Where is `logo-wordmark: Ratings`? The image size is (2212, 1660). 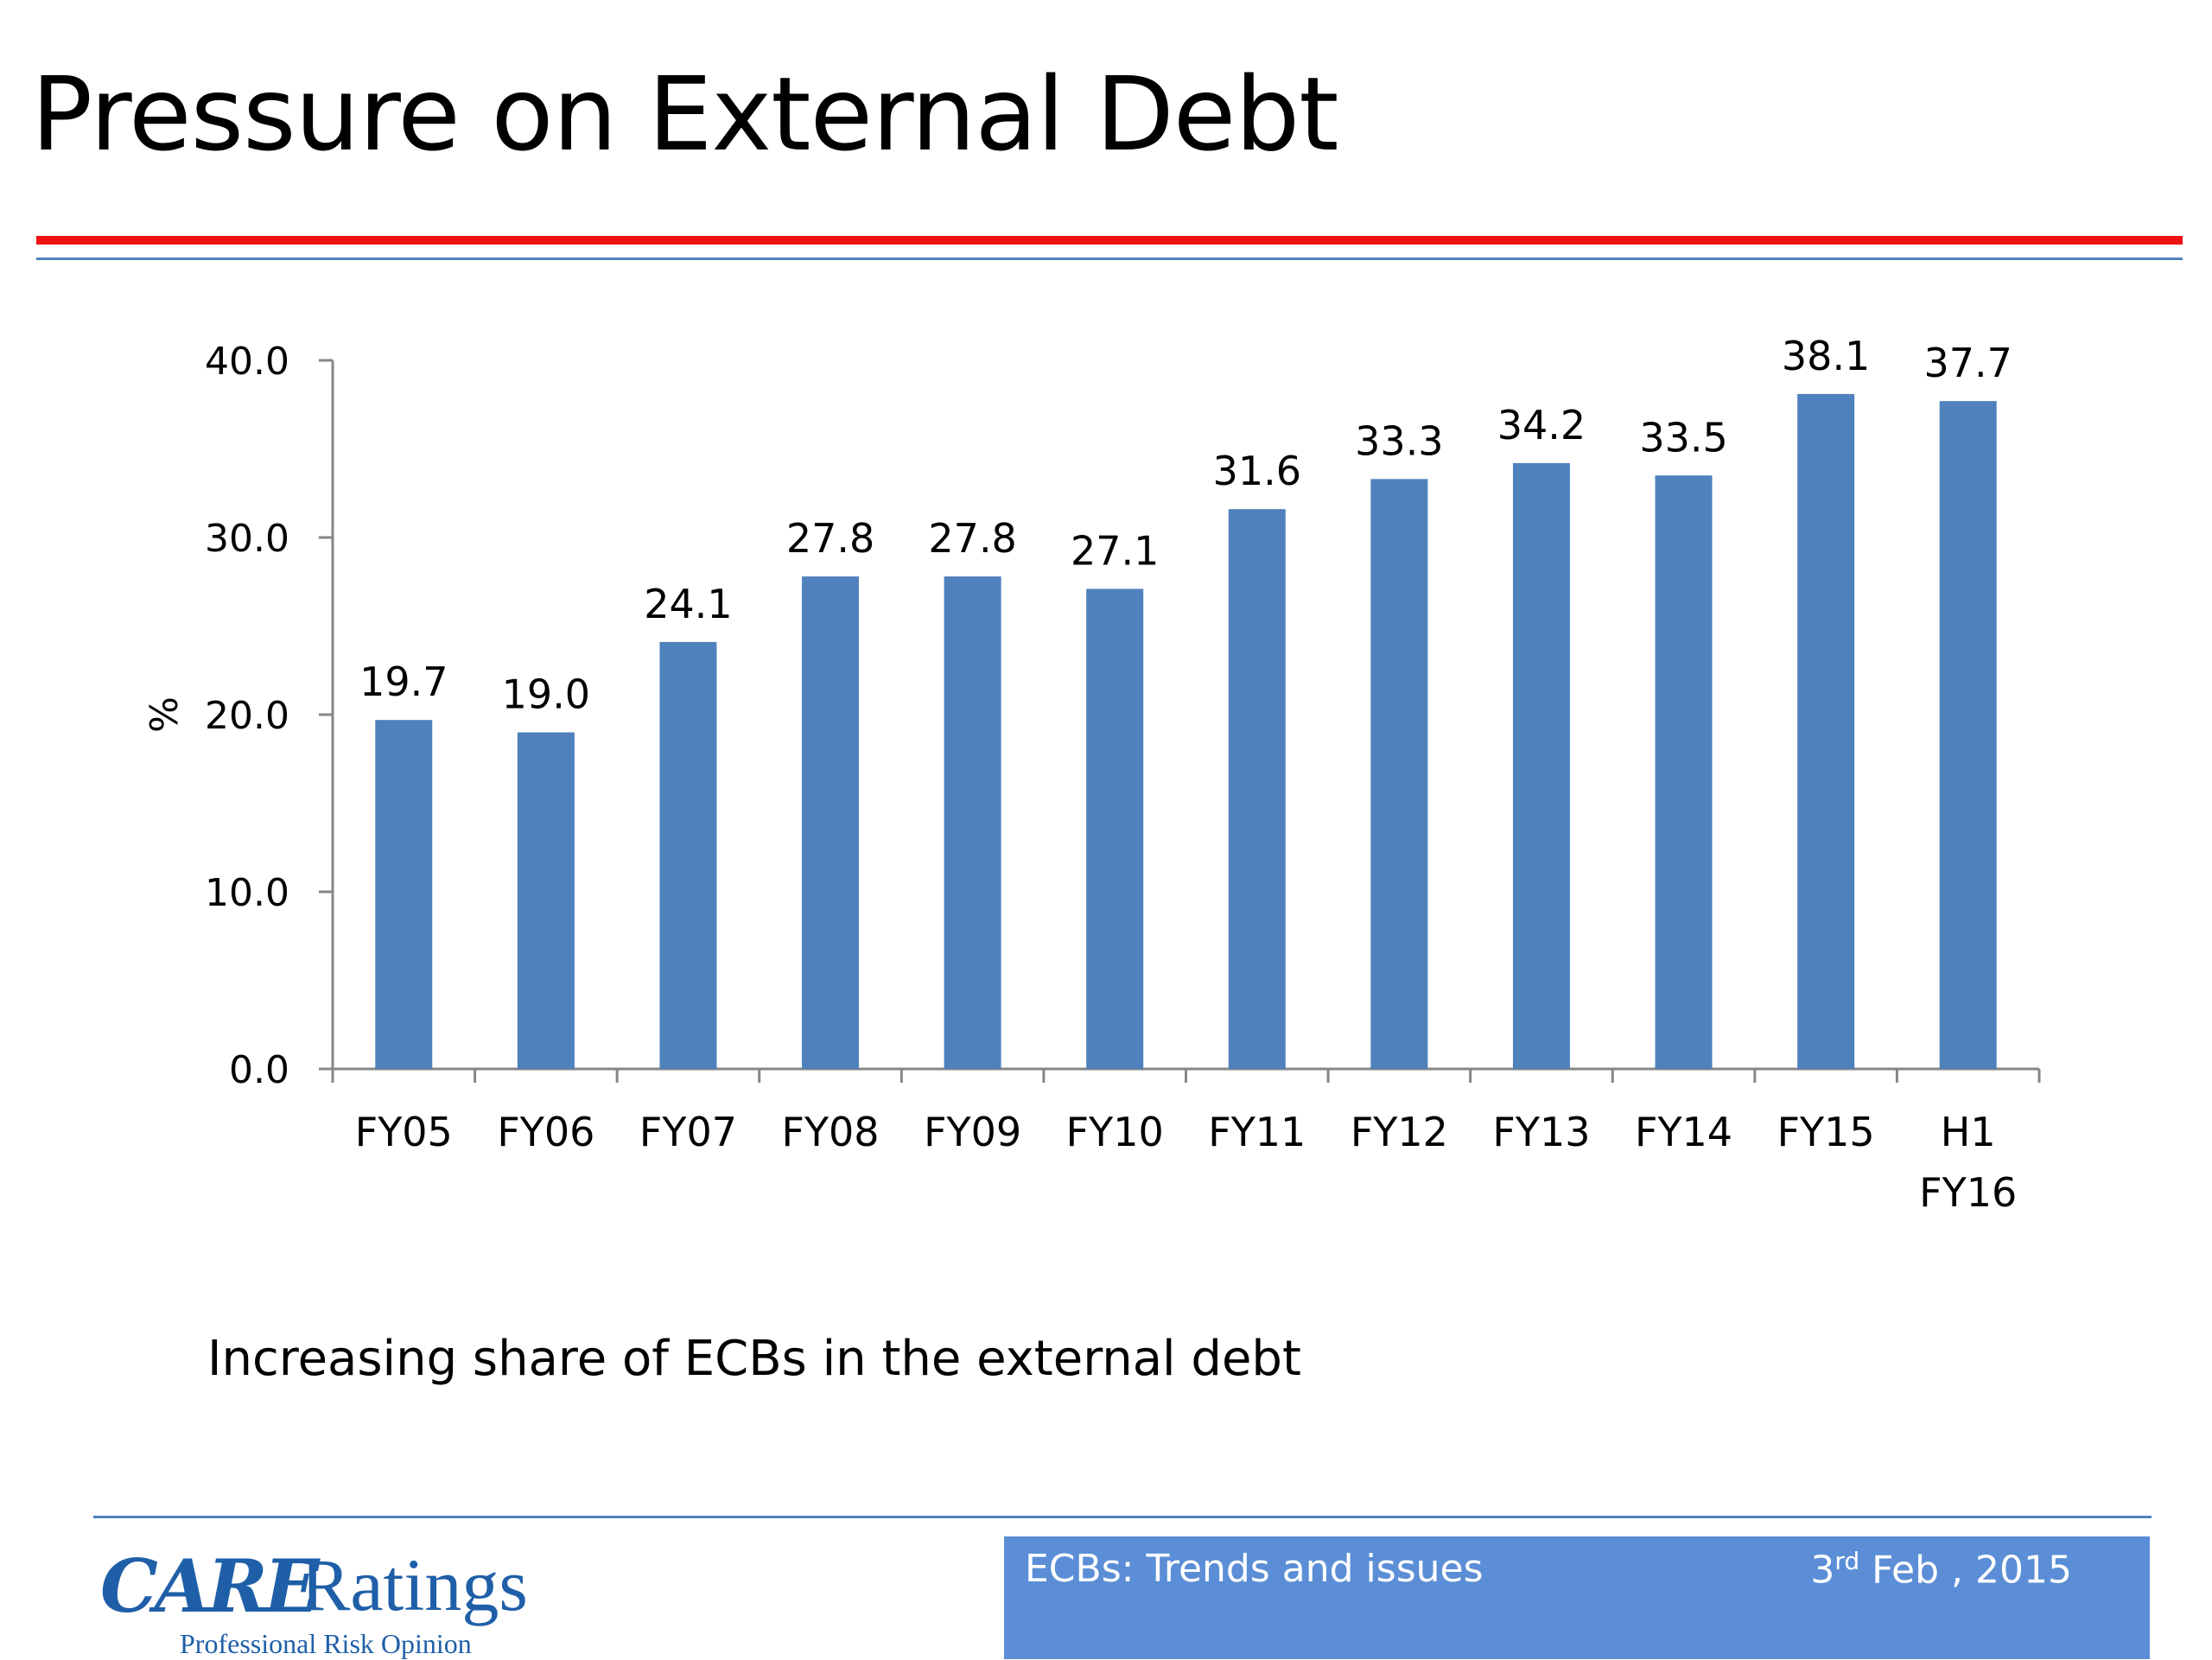
logo-wordmark: Ratings is located at coordinates (414, 1584).